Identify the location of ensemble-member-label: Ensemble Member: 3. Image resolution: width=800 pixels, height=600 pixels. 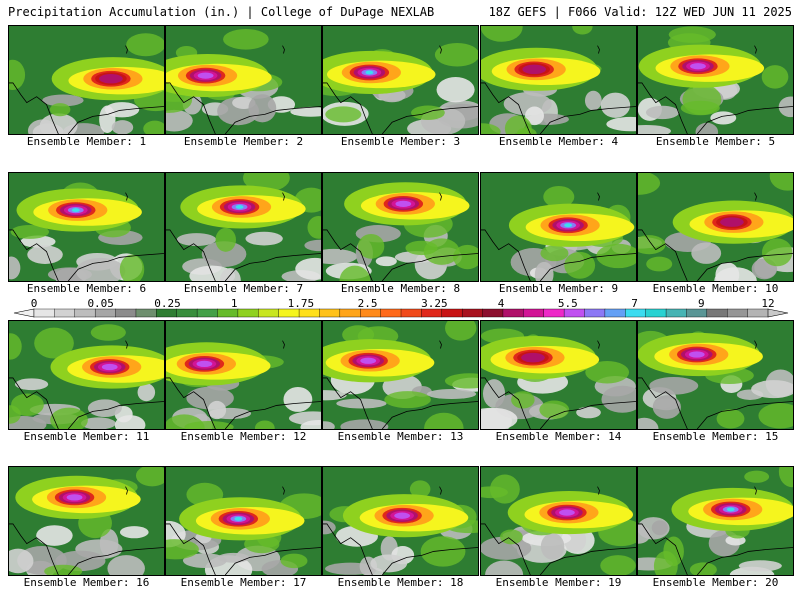
(400, 141).